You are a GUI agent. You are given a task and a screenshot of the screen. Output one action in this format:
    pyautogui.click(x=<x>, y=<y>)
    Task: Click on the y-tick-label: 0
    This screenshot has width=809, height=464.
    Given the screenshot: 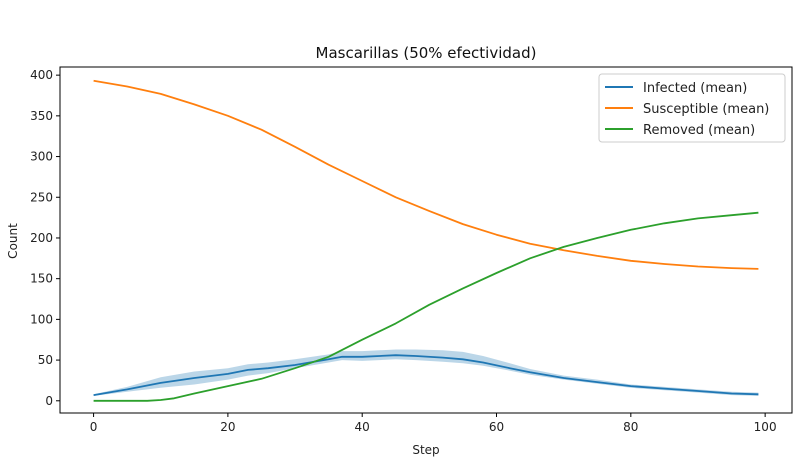 What is the action you would take?
    pyautogui.click(x=49, y=401)
    